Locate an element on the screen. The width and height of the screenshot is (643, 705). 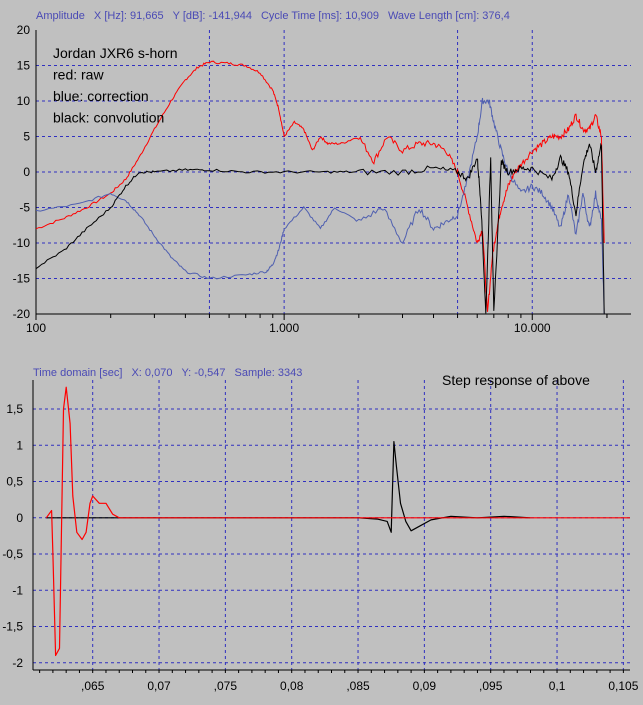
readout-item: Wave Length [cm]: 376,4 is located at coordinates (449, 16).